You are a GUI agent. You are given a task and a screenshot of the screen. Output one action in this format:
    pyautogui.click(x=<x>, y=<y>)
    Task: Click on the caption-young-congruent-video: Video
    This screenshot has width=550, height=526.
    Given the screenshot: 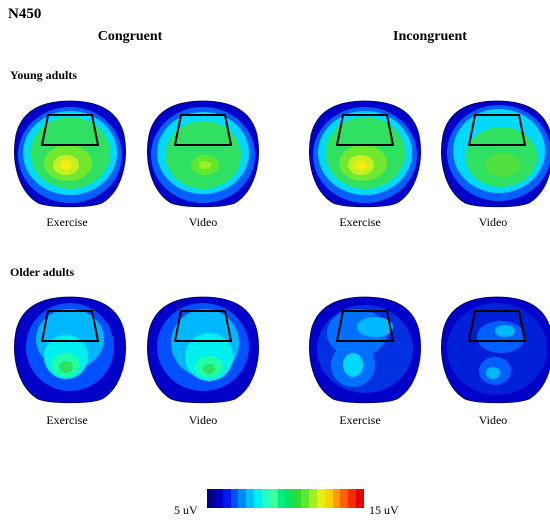 What is the action you would take?
    pyautogui.click(x=203, y=222)
    